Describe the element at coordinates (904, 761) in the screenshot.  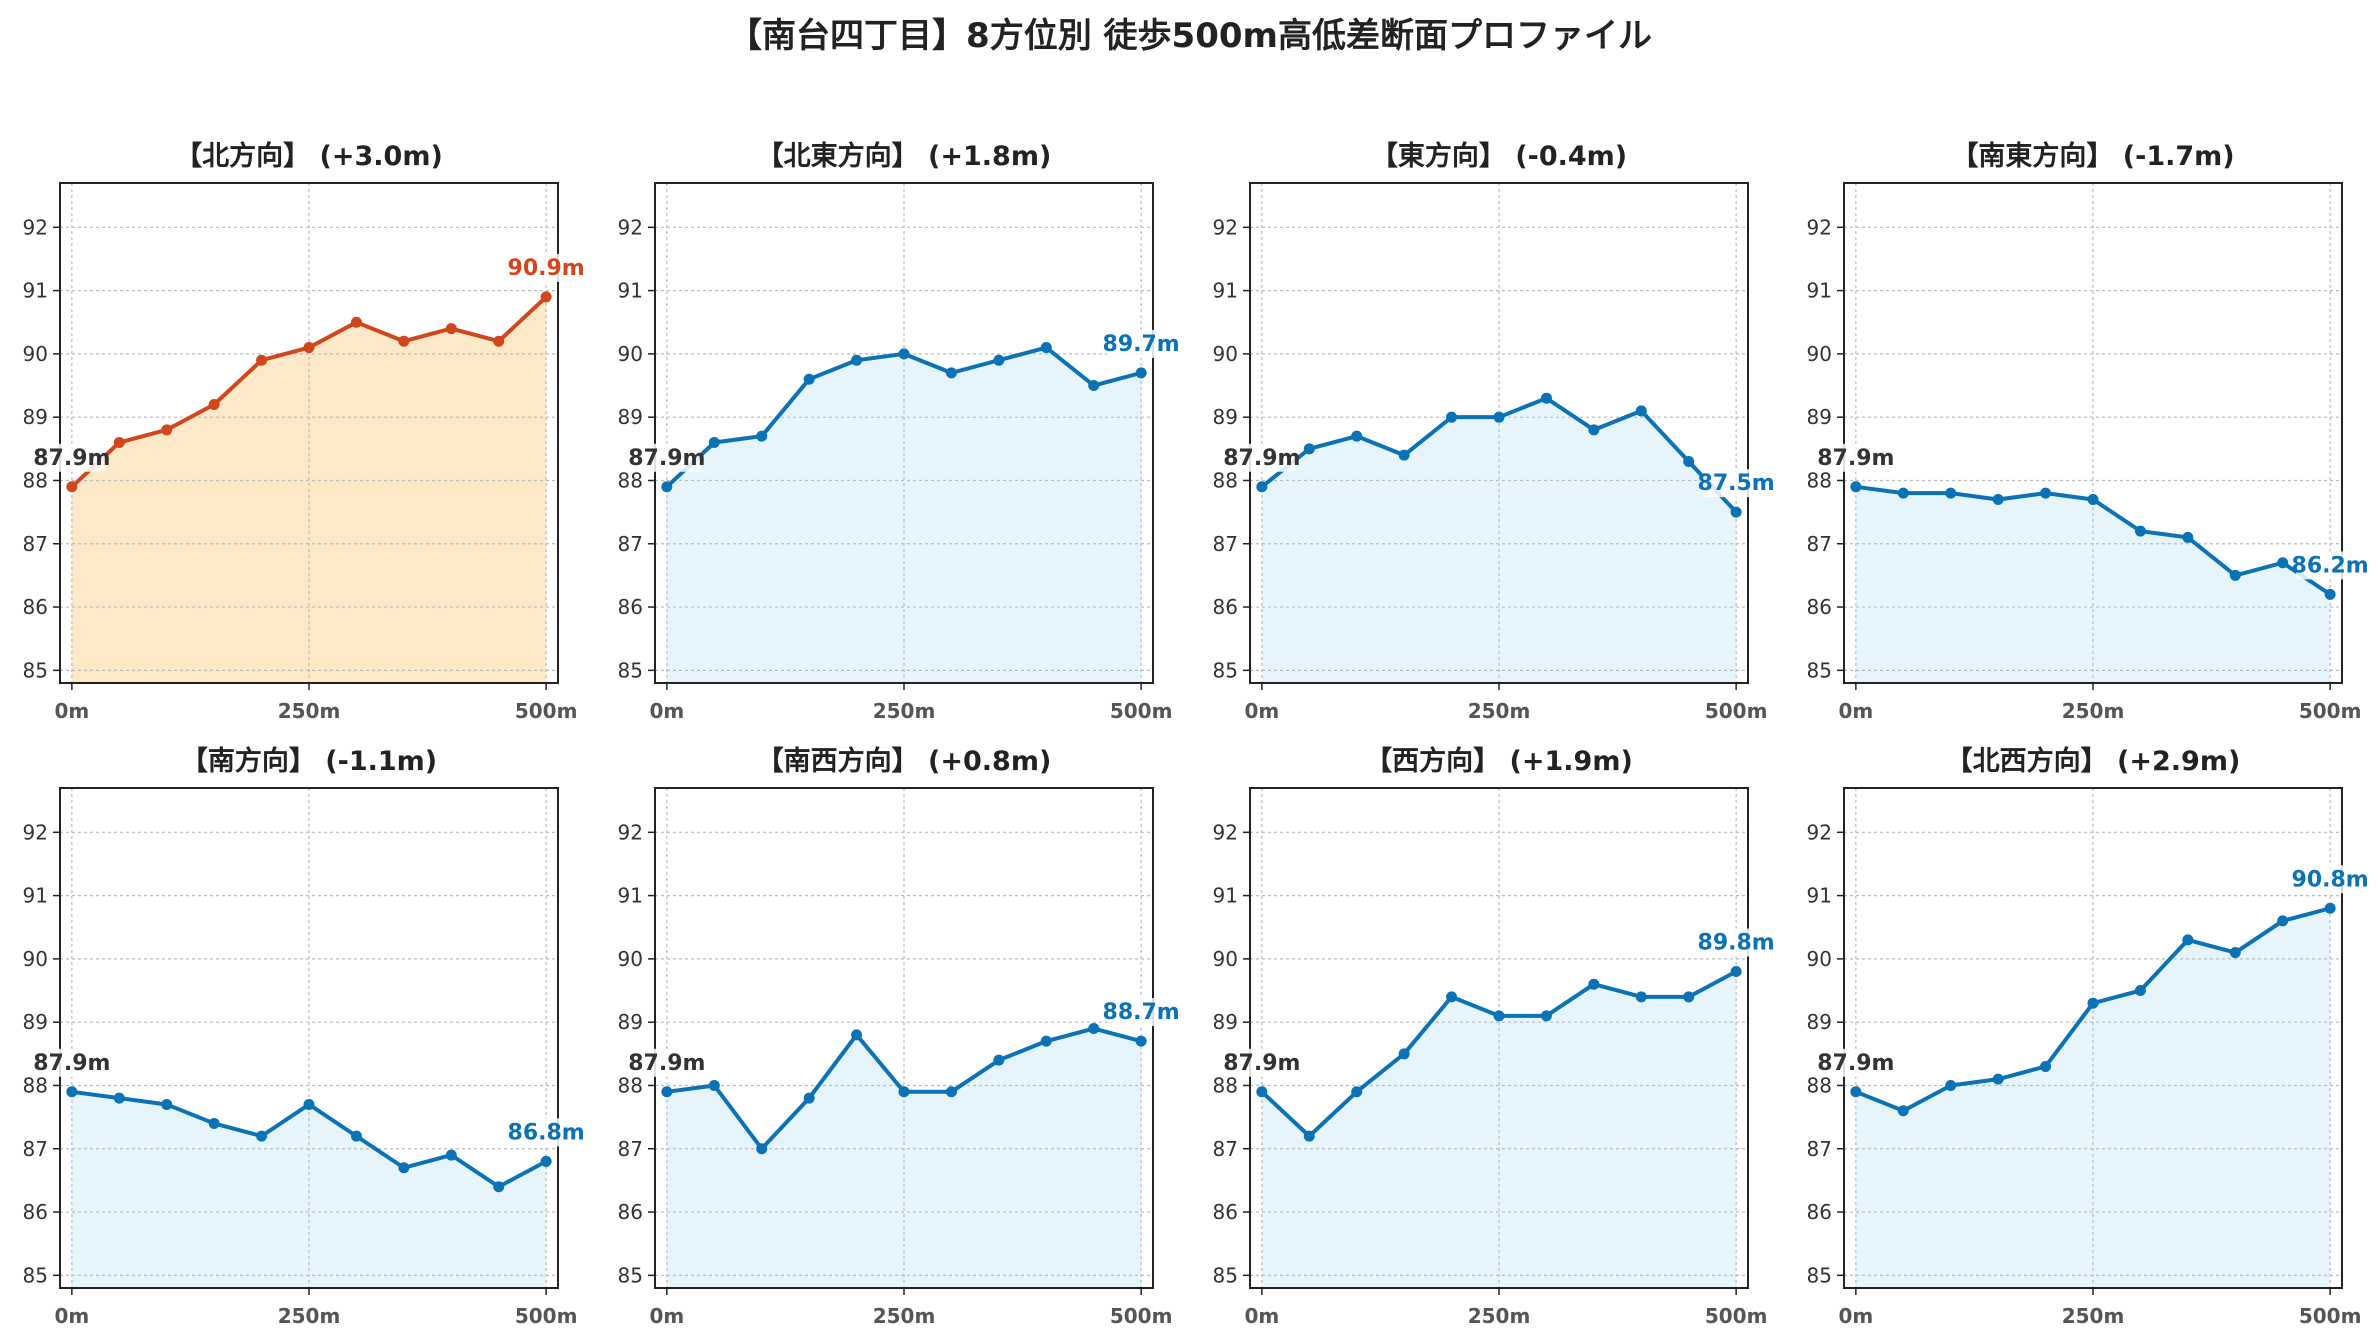
I see `panel-title: 【南西方向】 (+0.8m)` at that location.